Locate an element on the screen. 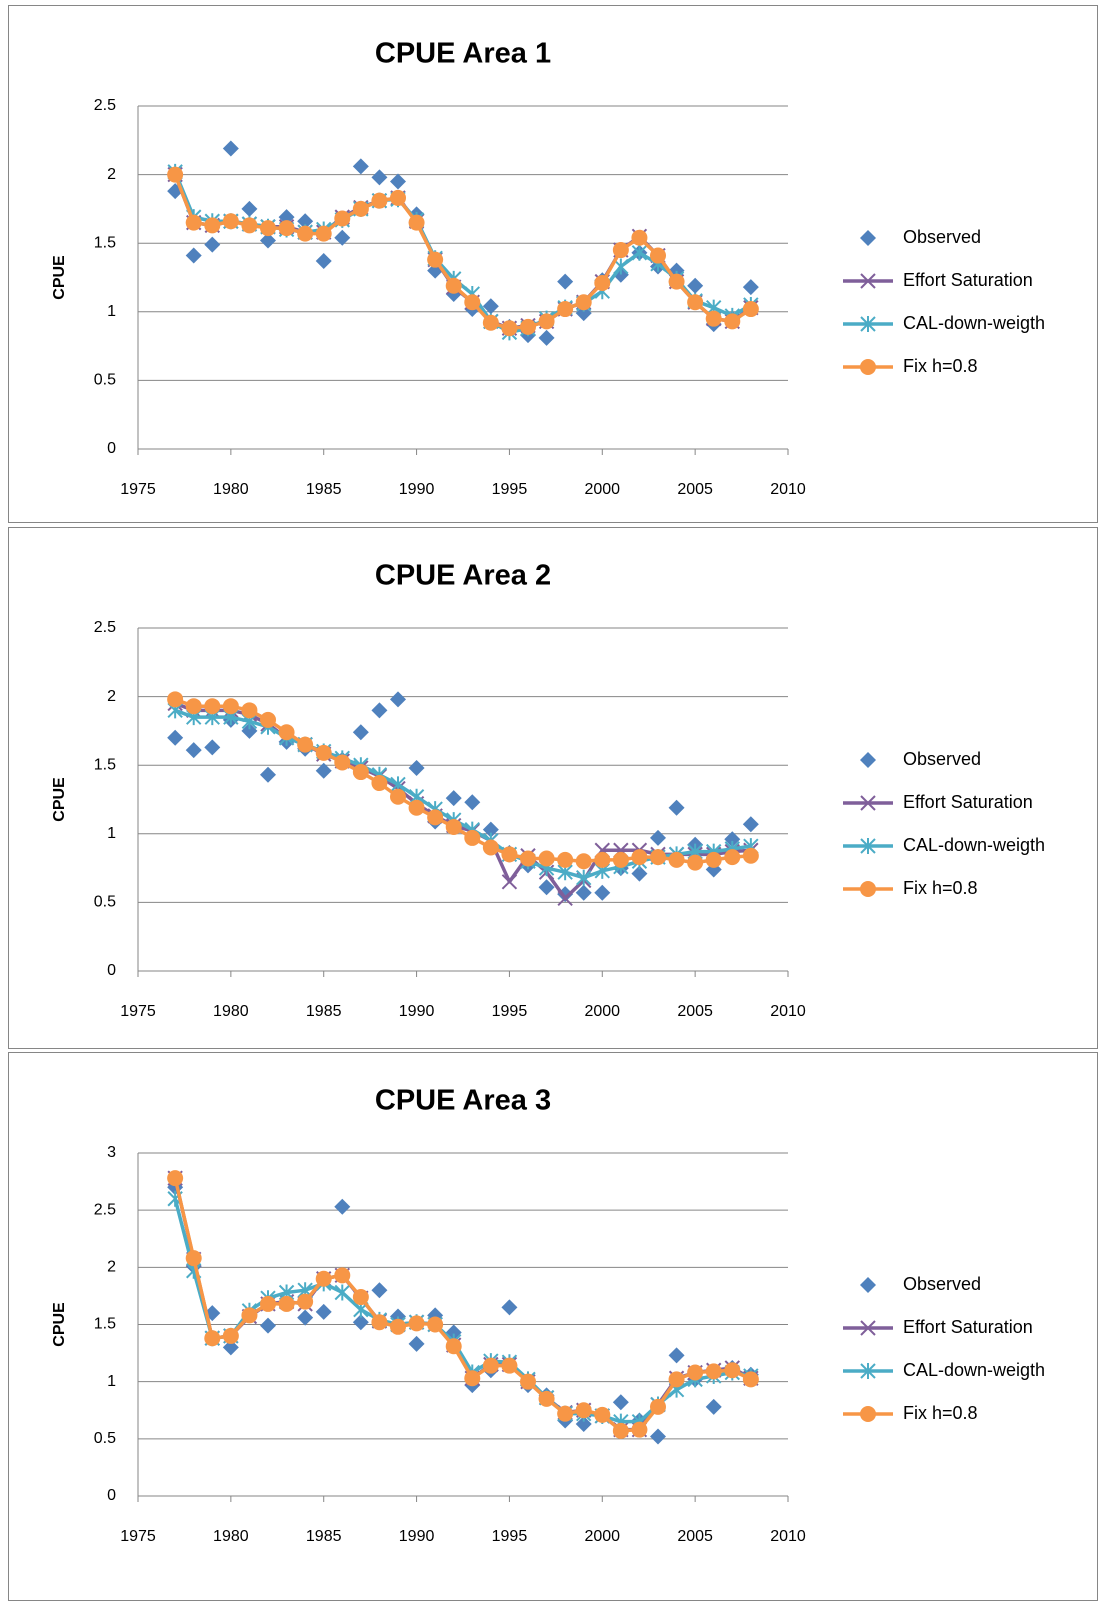 The image size is (1120, 1601). legend-item: Observed is located at coordinates (920, 1284).